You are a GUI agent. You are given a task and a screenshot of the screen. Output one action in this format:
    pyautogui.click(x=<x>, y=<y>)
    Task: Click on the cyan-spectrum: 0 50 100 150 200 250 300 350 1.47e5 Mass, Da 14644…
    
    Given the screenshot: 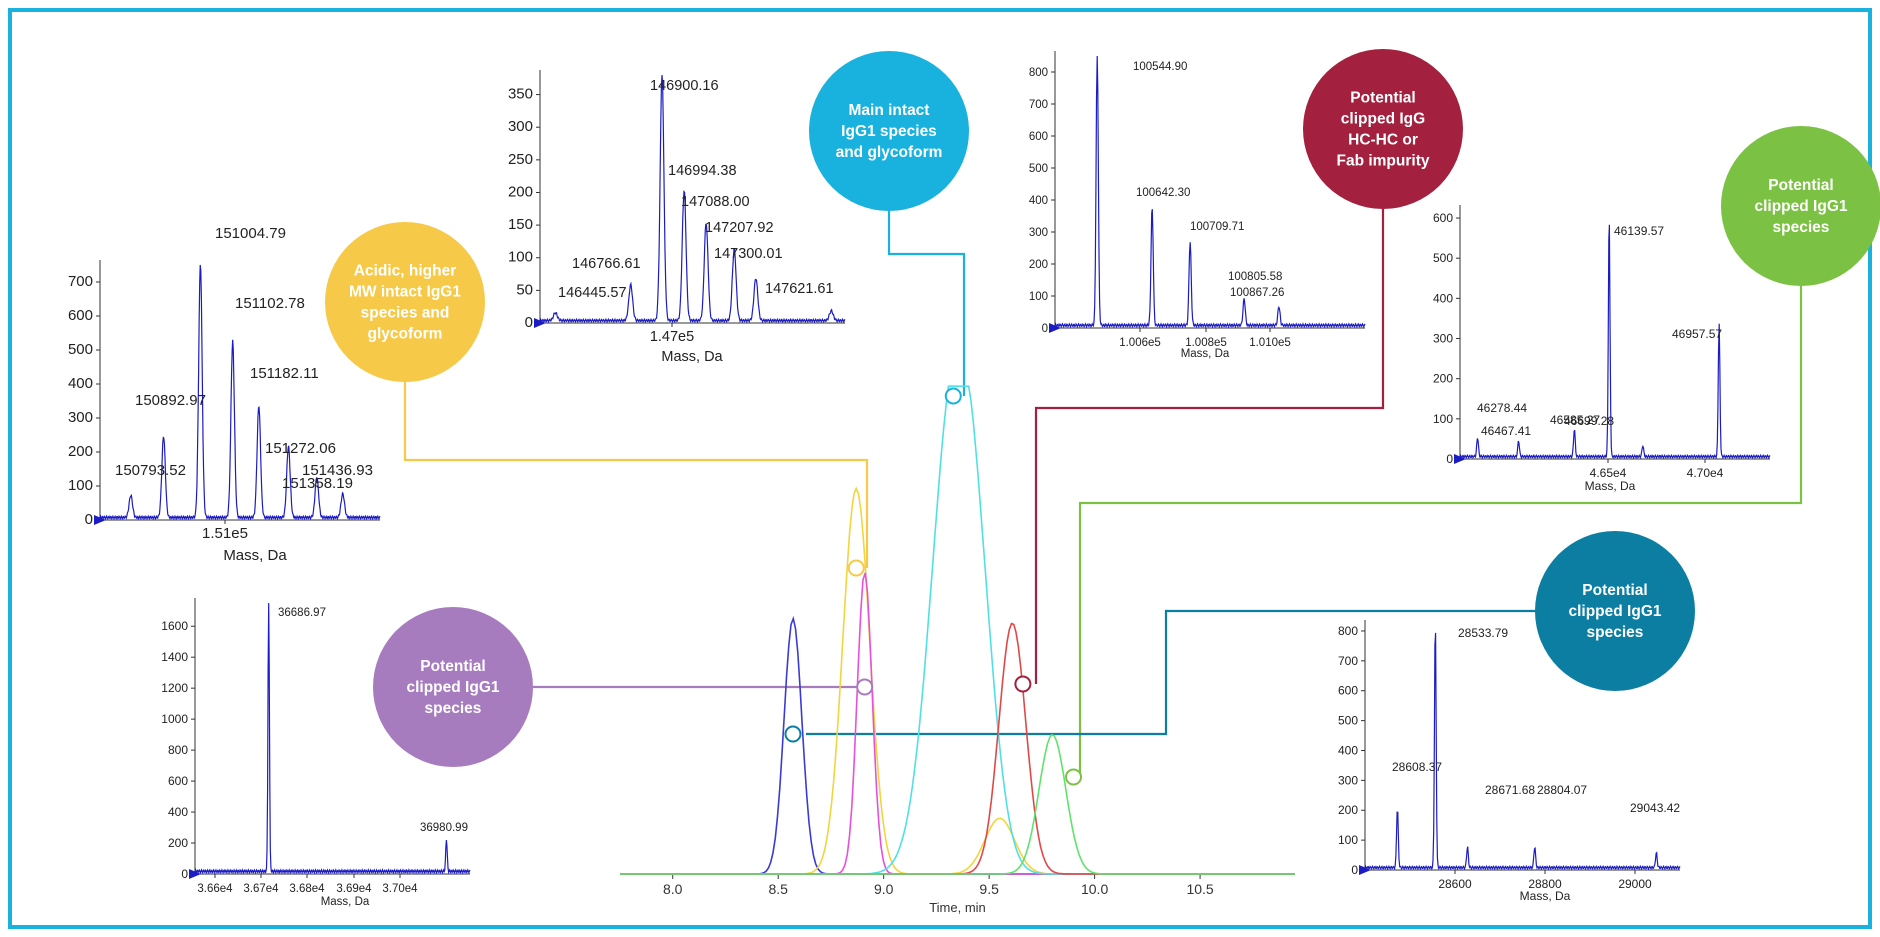 What is the action you would take?
    pyautogui.click(x=677, y=217)
    